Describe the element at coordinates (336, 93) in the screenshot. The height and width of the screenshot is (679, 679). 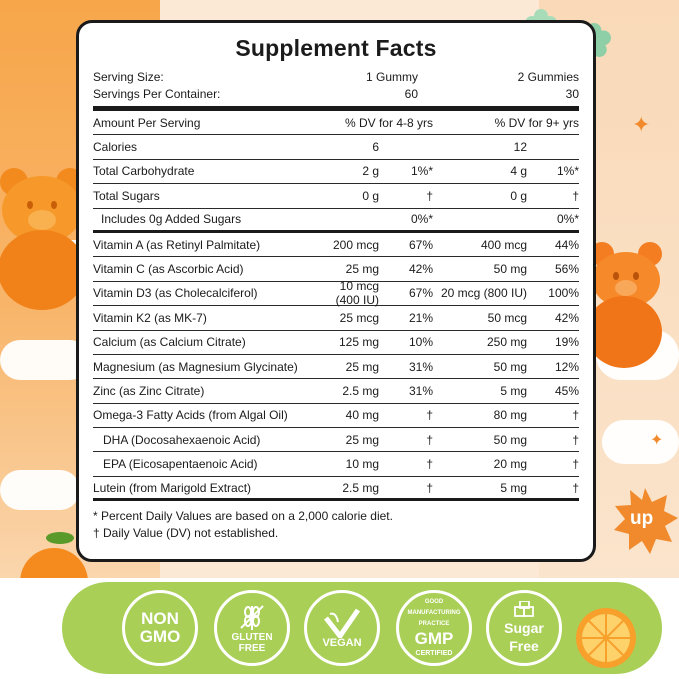
I see `servings-per-container-row: Servings Per Container: 60 30` at that location.